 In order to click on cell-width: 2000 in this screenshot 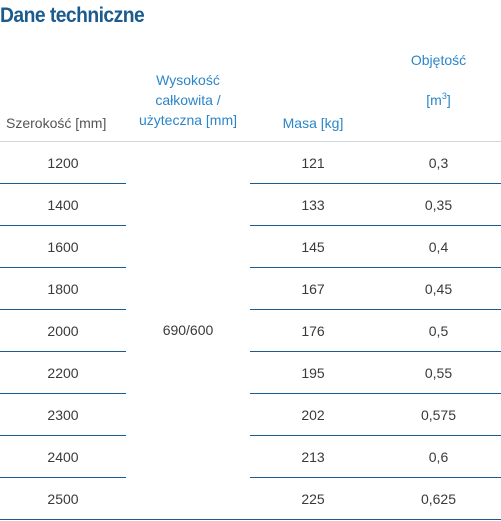, I will do `click(63, 331)`.